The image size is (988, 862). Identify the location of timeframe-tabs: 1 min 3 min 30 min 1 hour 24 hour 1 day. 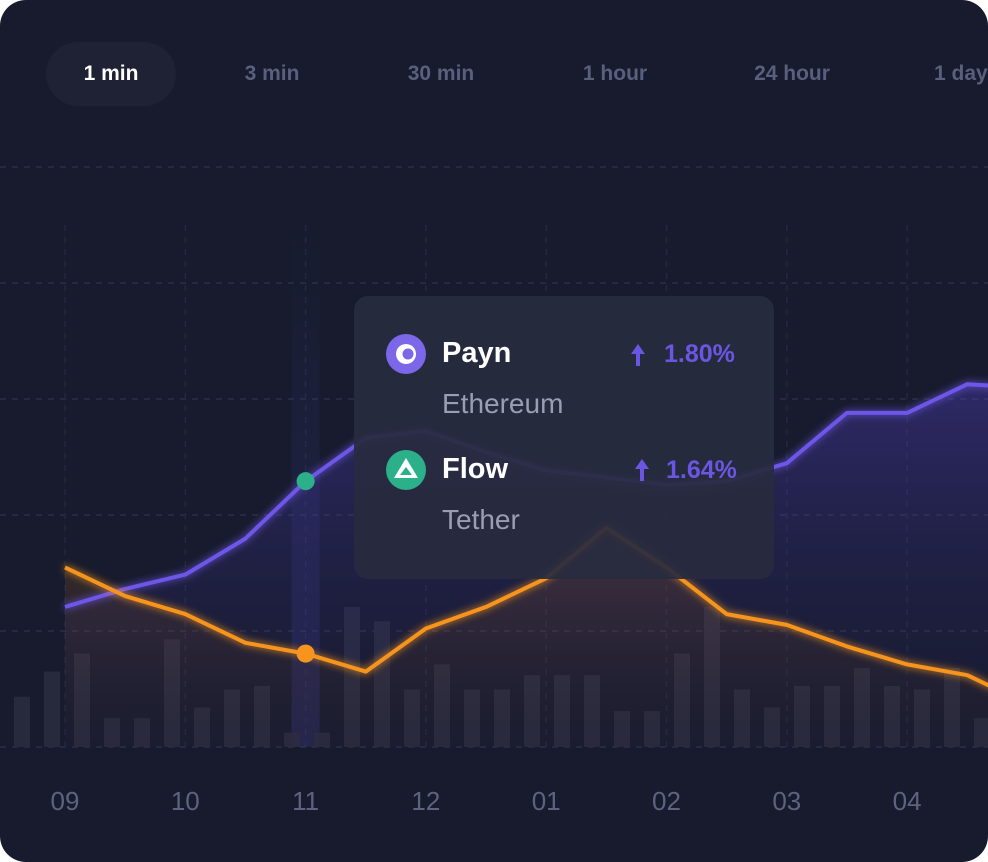
(494, 74).